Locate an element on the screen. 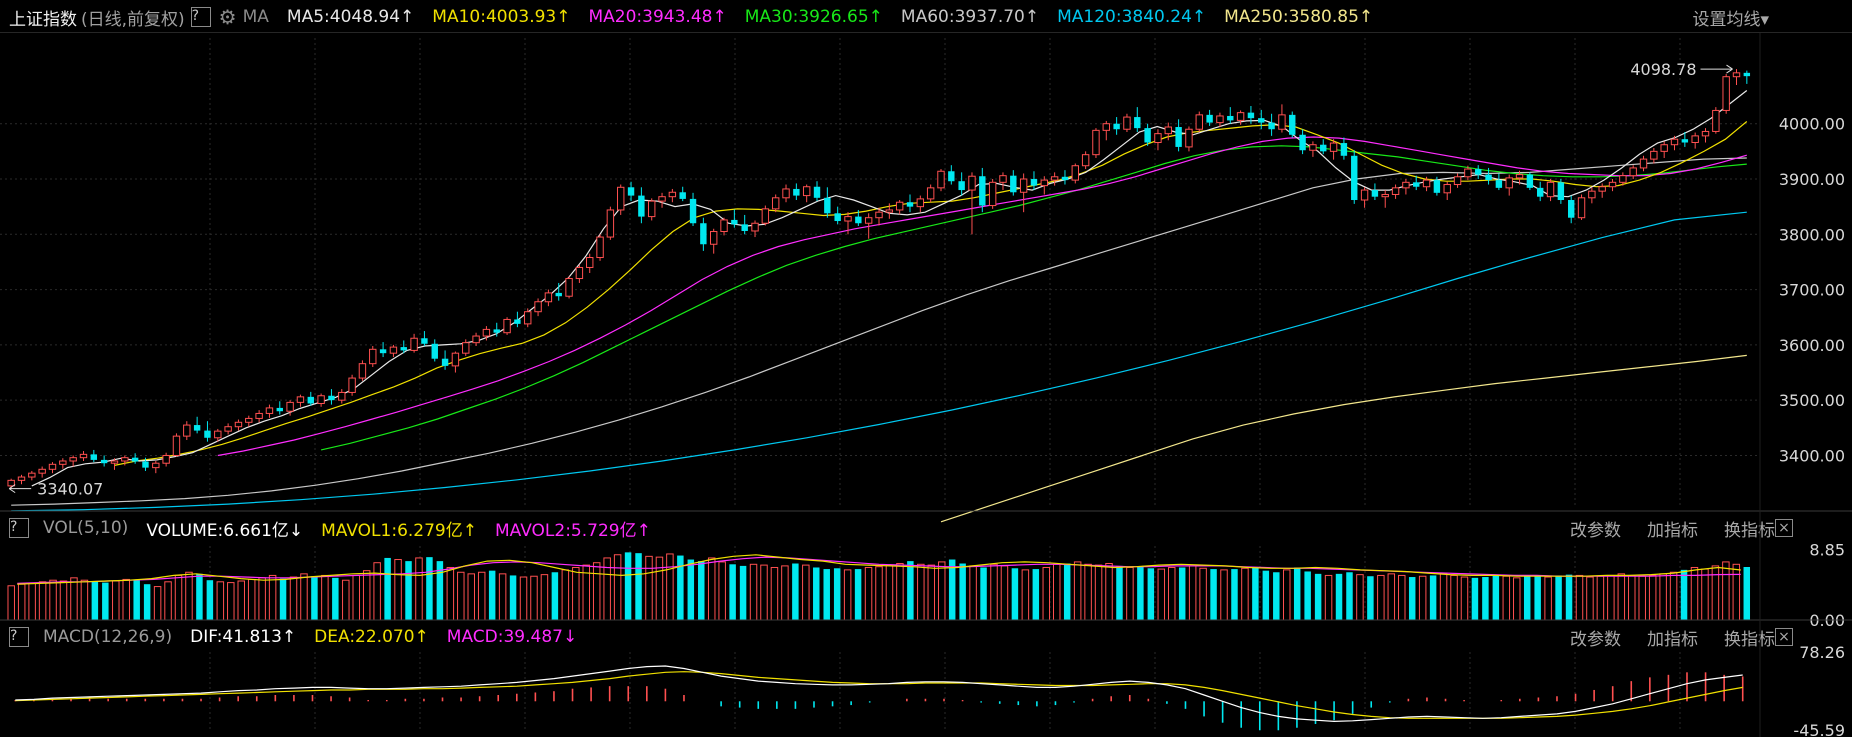 The height and width of the screenshot is (737, 1852). ma-value-6: MA250:3580.85↑ is located at coordinates (1299, 17).